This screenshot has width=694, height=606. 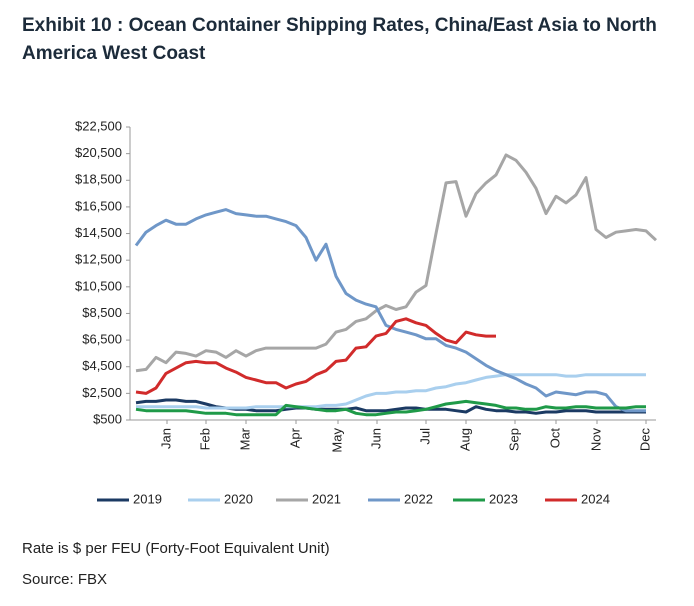 What do you see at coordinates (98, 205) in the screenshot?
I see `y-tick-label: $16,500` at bounding box center [98, 205].